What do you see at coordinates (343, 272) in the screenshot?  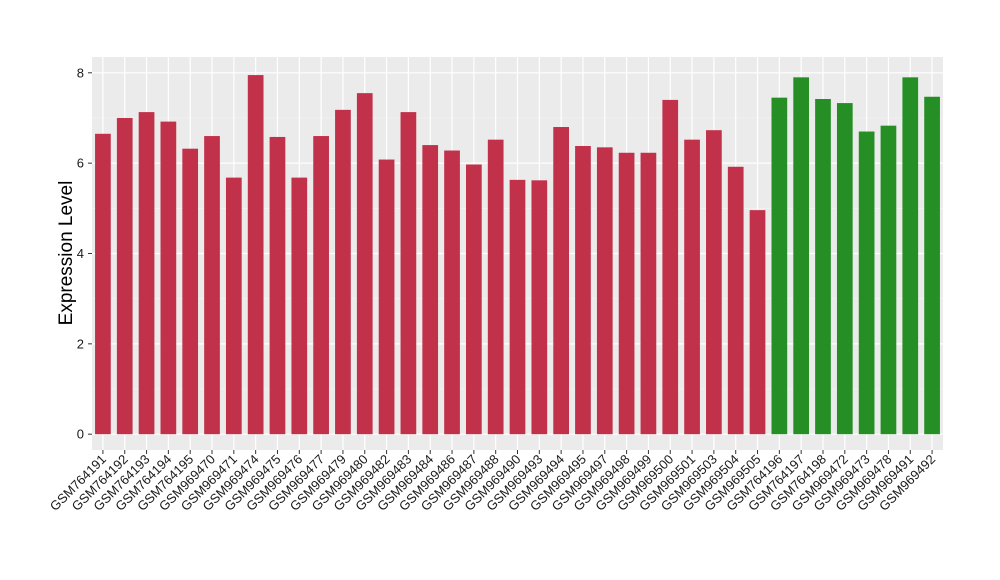 I see `bar-GSM969479` at bounding box center [343, 272].